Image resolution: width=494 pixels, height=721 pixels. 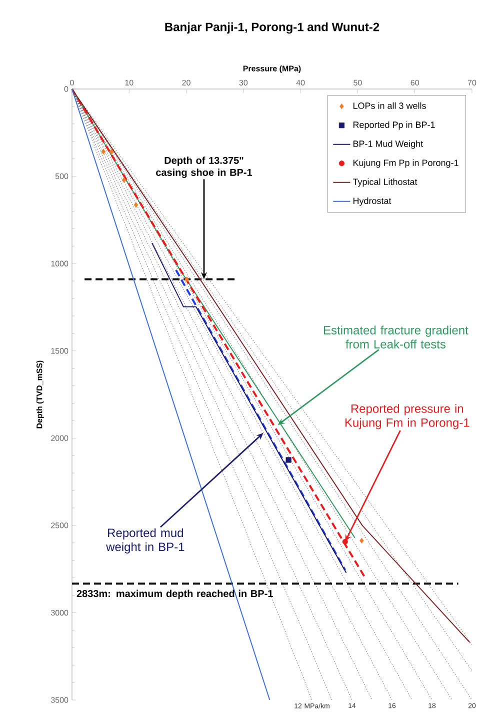 I want to click on annotation: Depth of 13.375" casing shoe in BP-1, so click(x=204, y=167).